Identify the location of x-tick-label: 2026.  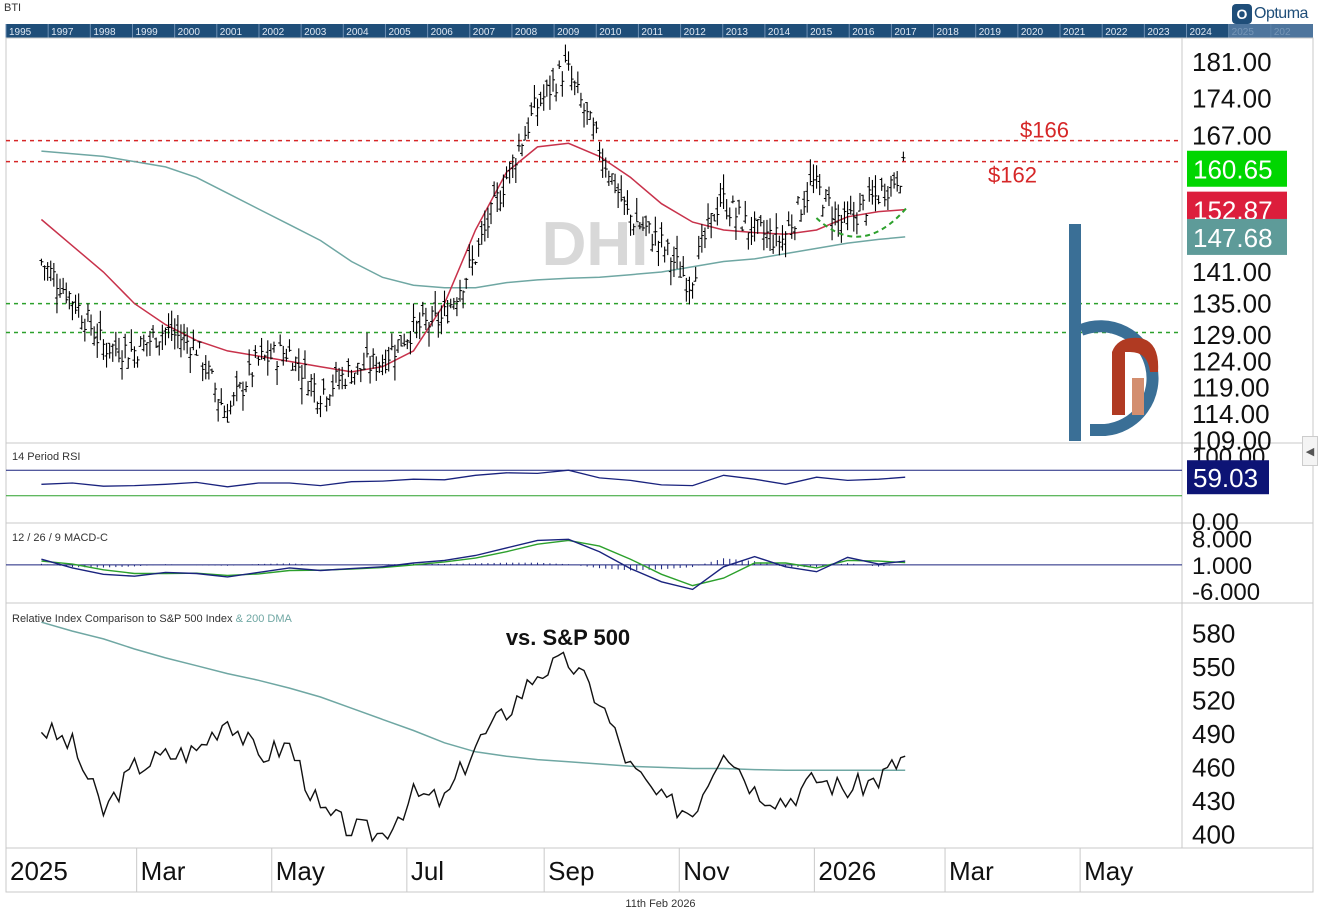
(847, 871).